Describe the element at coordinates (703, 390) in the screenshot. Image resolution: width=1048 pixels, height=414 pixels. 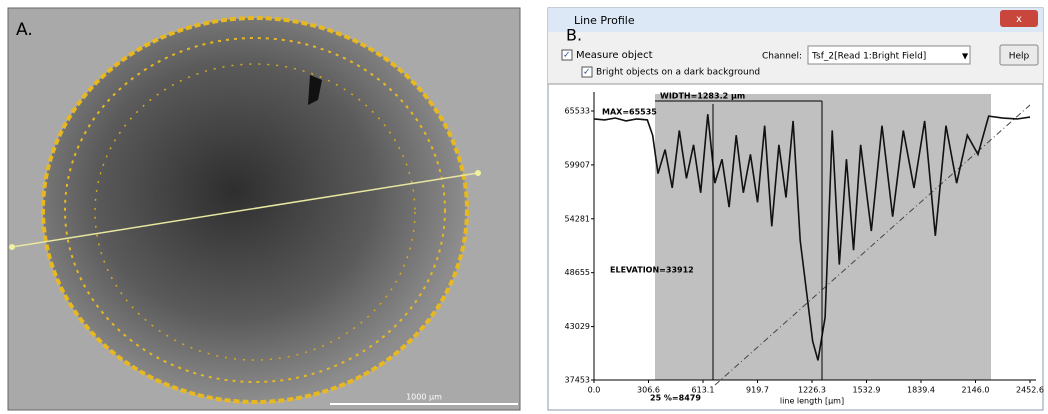
I see `x-tick-label: 613.1` at that location.